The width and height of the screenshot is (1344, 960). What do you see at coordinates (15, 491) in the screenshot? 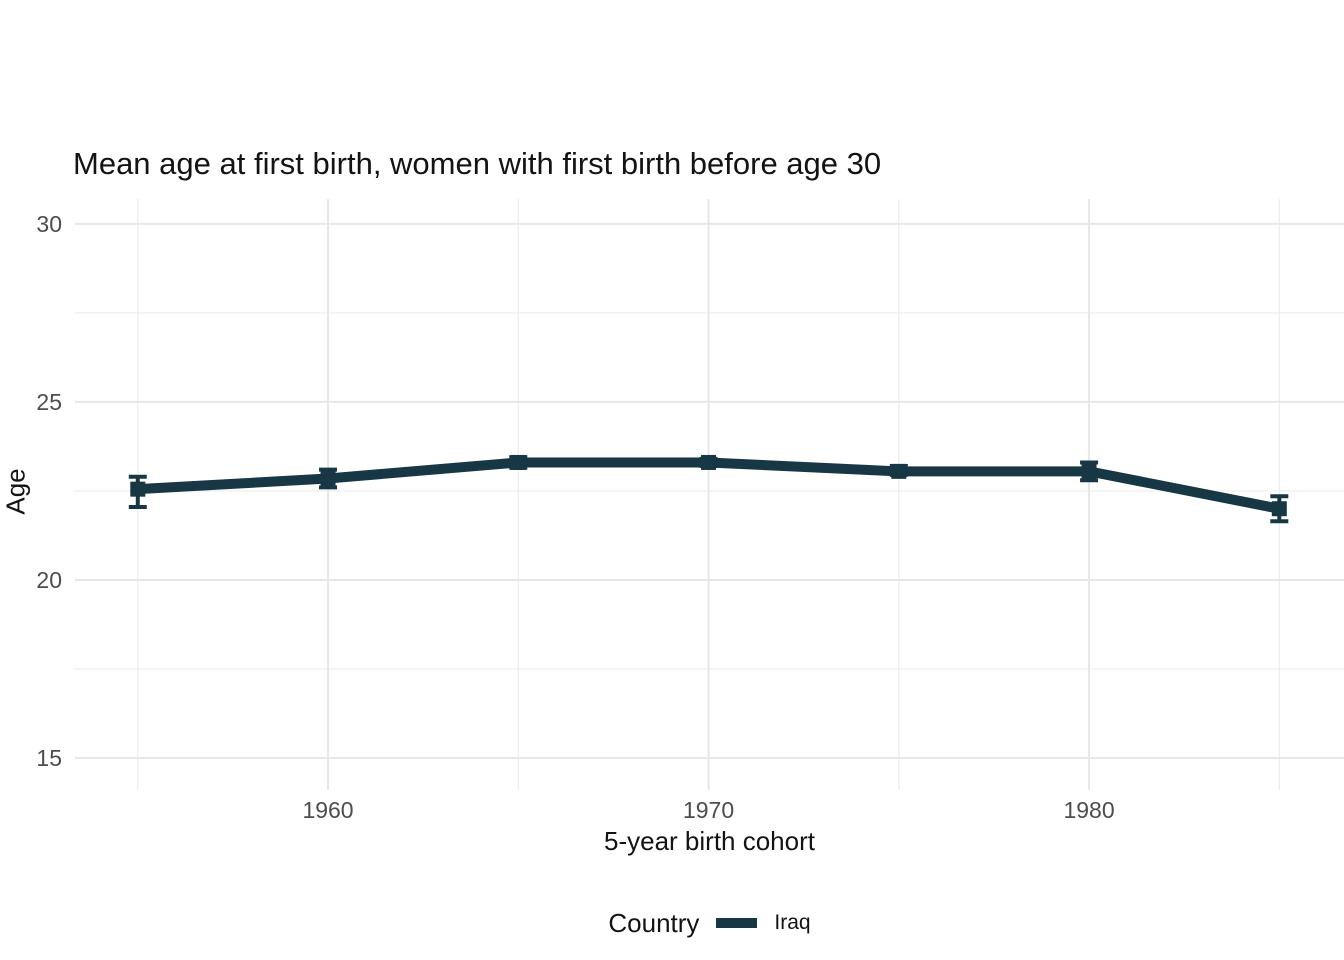
I see `y-axis-title: Age` at bounding box center [15, 491].